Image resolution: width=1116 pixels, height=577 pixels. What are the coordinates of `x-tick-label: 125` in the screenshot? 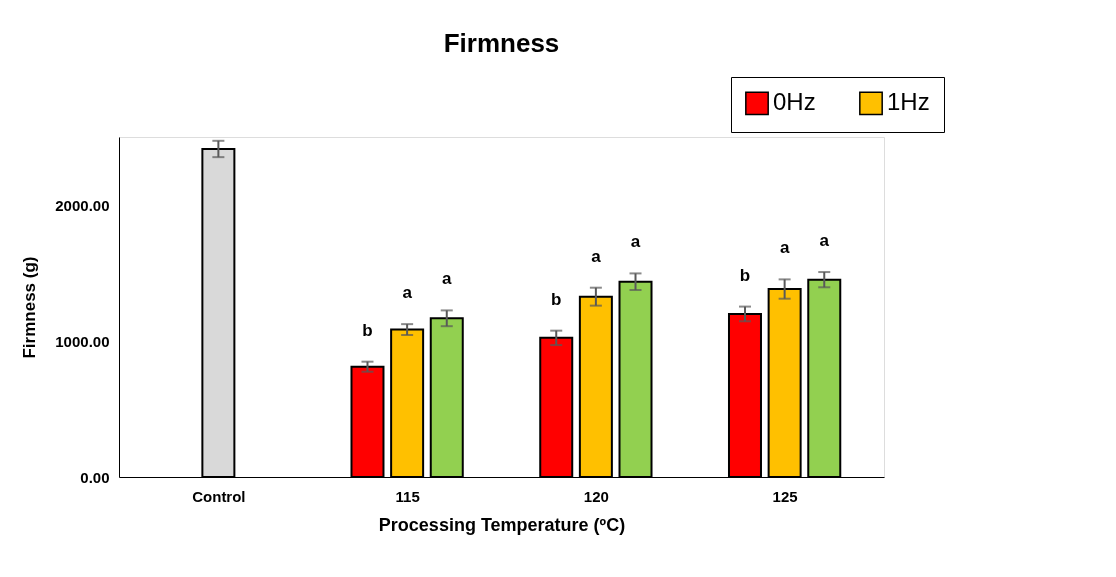 It's located at (785, 496).